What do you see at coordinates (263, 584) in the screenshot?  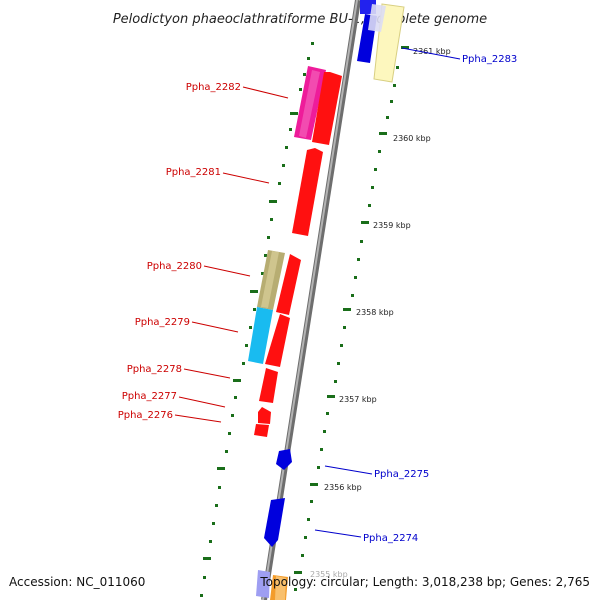 I see `gene-arrow-lavender-bottom` at bounding box center [263, 584].